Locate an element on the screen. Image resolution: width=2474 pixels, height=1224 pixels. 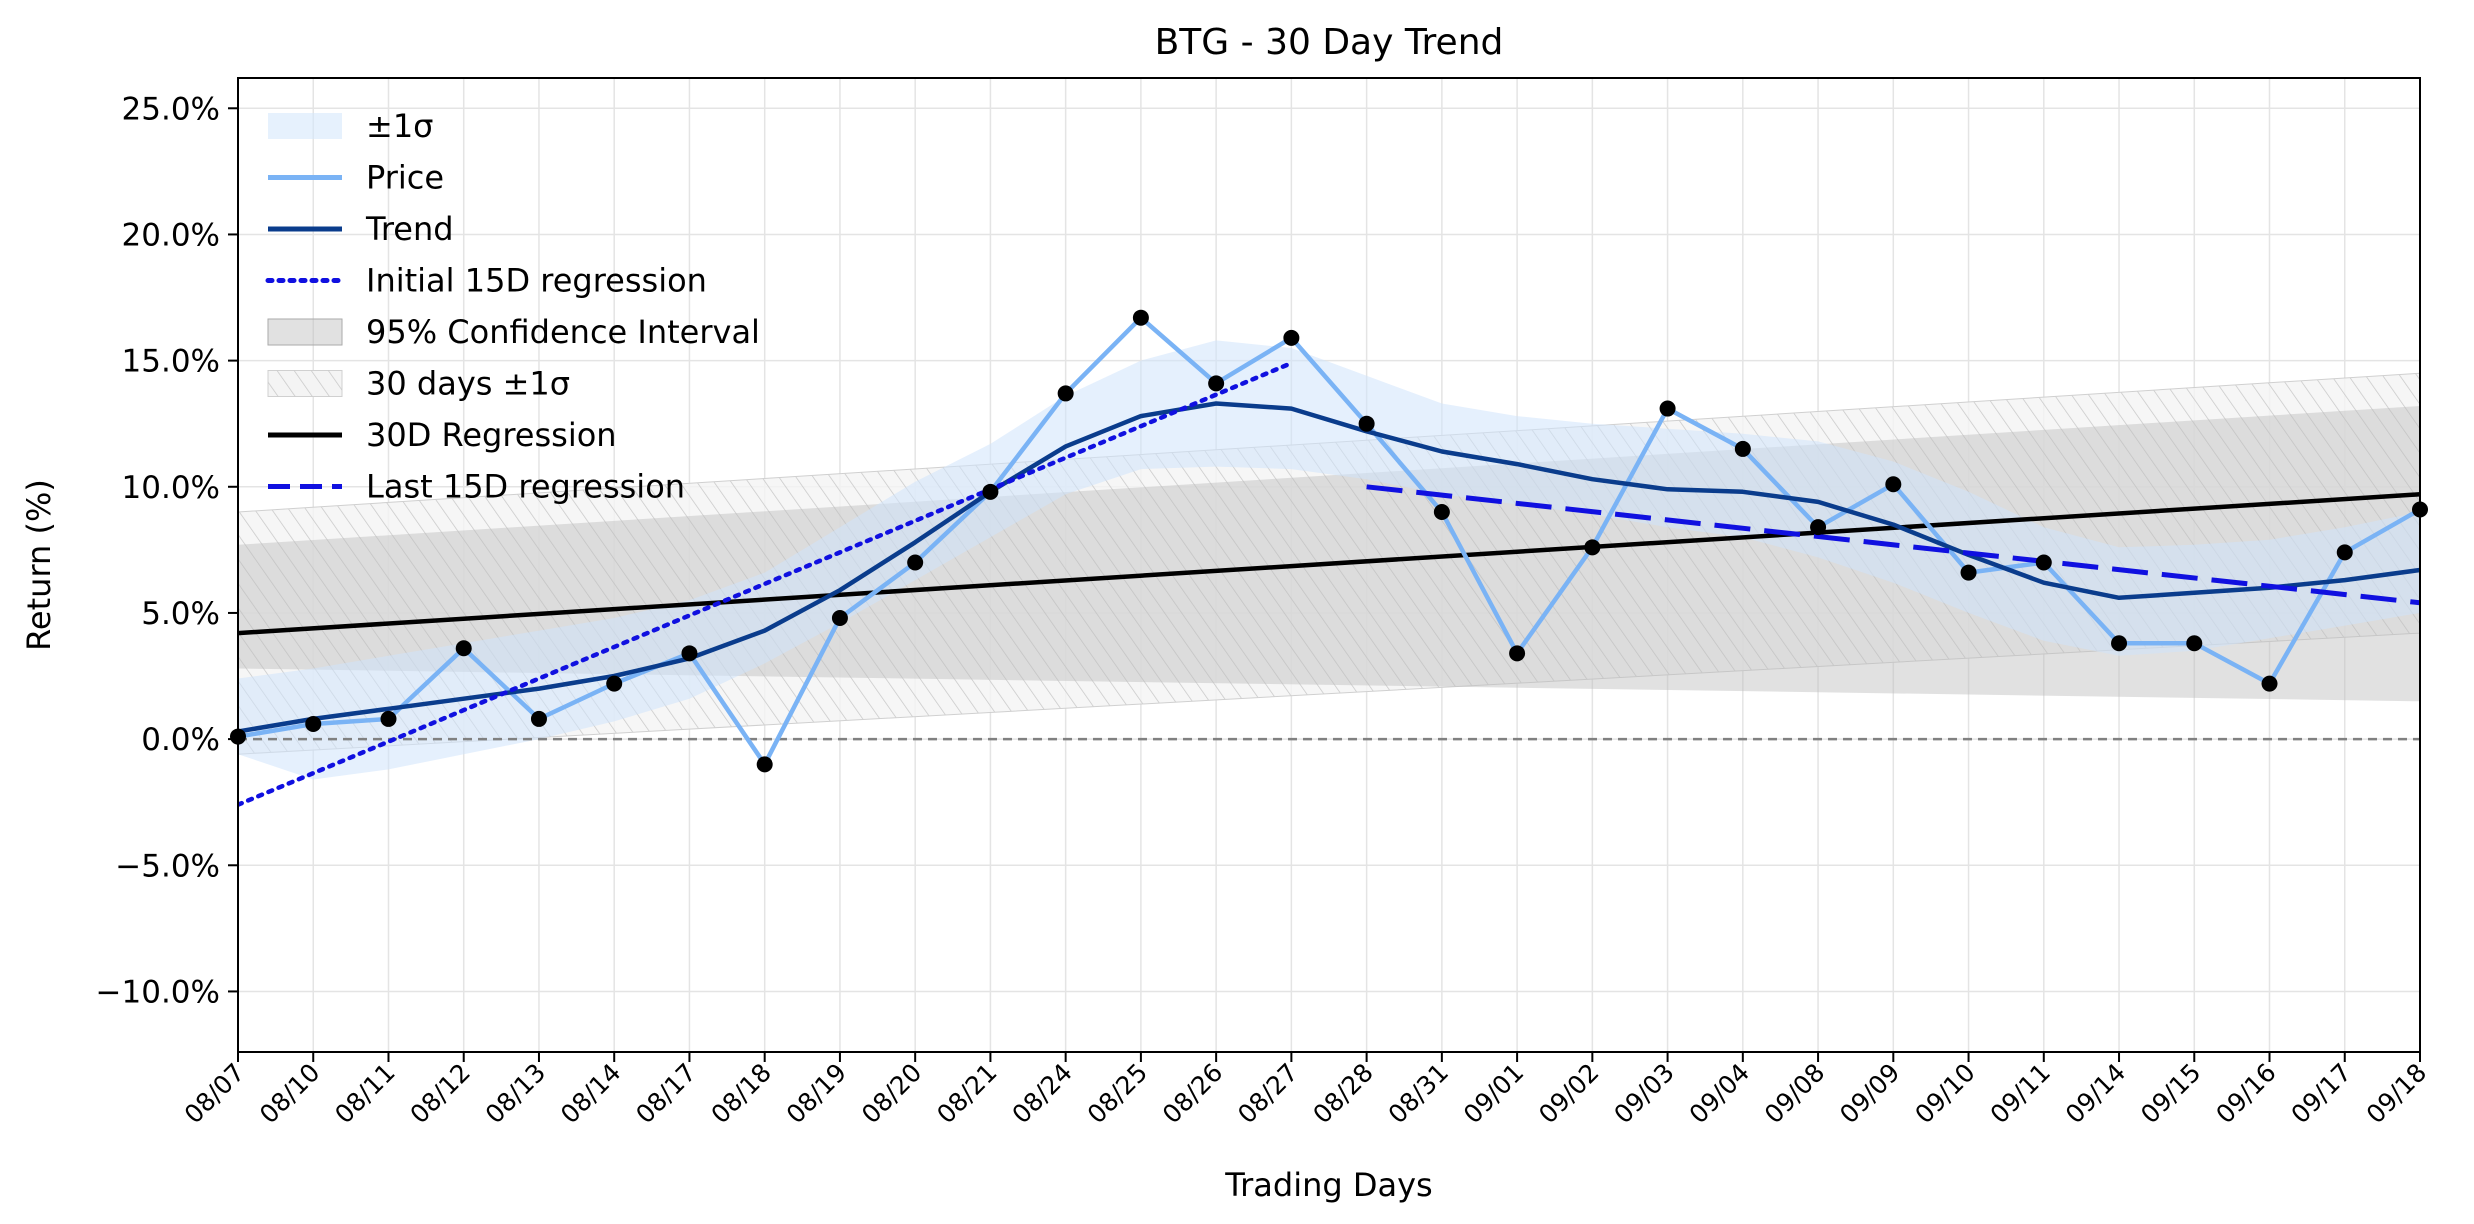
x-tick-label: 09/14 is located at coordinates (2095, 1093).